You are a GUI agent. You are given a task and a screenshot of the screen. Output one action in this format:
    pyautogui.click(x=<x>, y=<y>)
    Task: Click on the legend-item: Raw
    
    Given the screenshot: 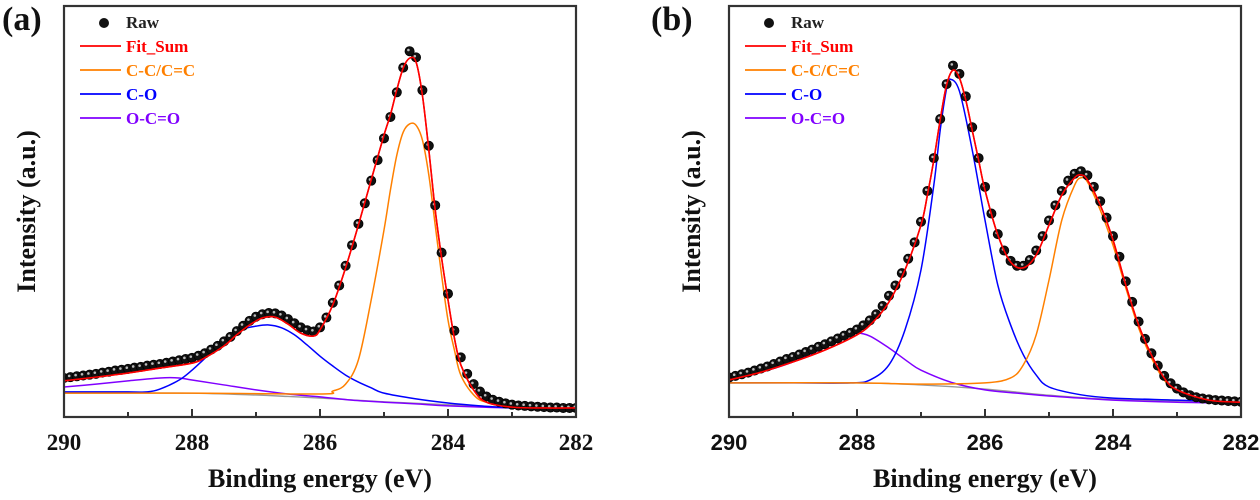 What is the action you would take?
    pyautogui.click(x=794, y=22)
    